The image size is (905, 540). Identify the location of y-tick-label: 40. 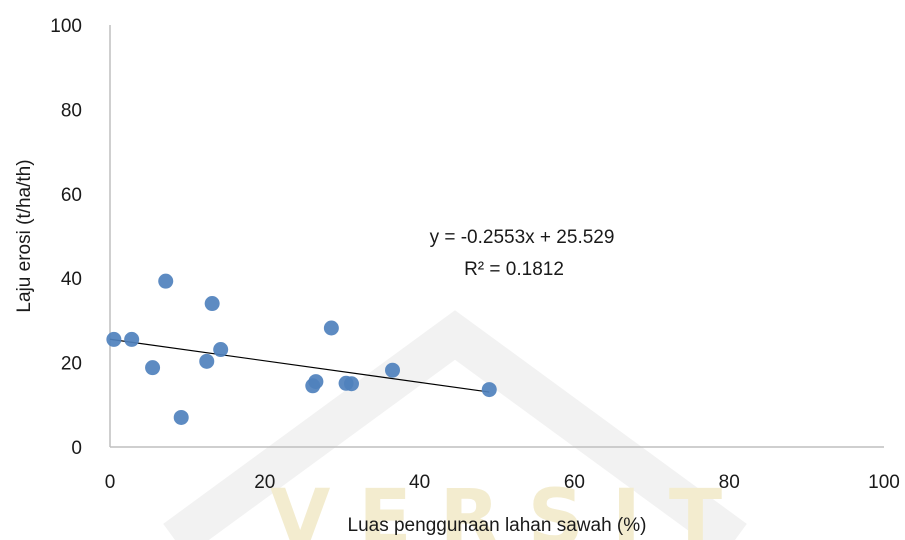
(71, 279).